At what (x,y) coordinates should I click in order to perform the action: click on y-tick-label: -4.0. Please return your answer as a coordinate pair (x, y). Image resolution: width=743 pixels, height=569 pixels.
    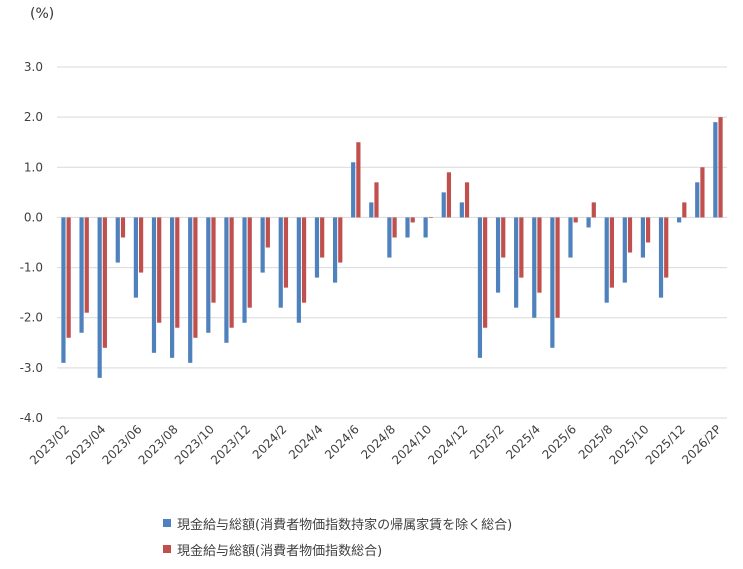
    Looking at the image, I should click on (31, 418).